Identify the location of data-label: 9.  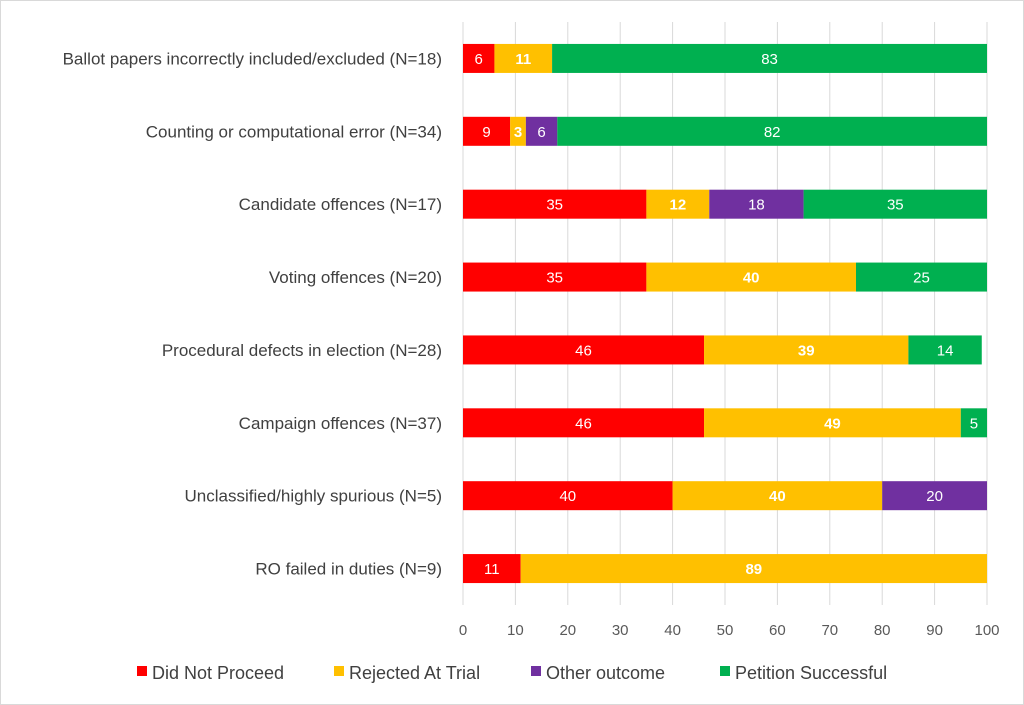
(486, 132).